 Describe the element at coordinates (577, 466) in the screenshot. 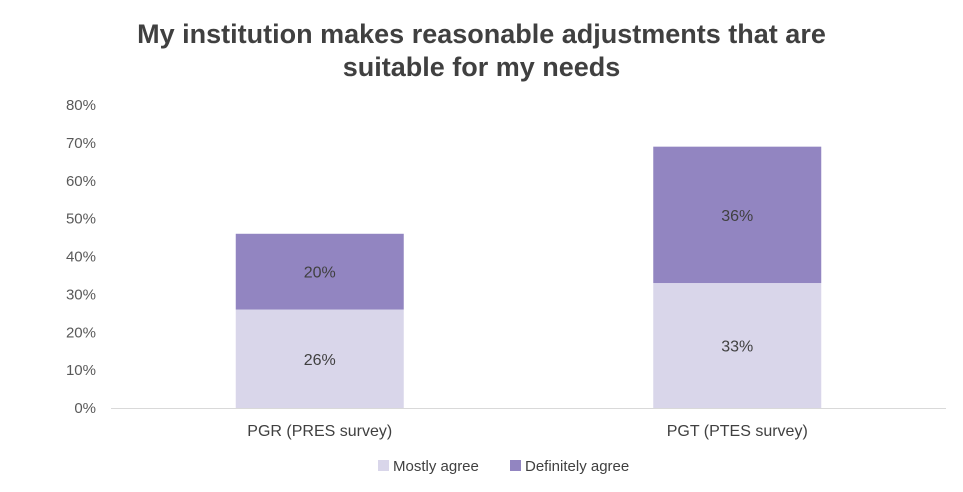

I see `legend-label: Definitely agree` at that location.